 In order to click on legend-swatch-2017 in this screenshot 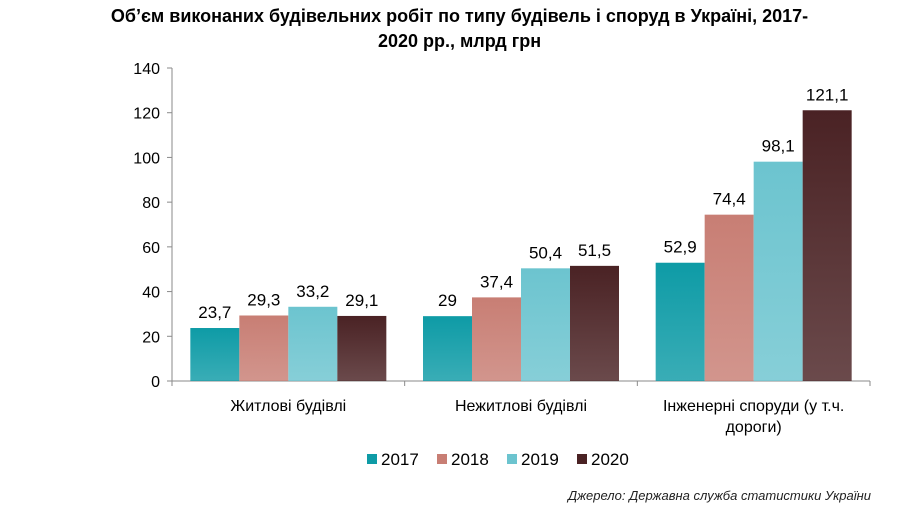, I will do `click(372, 459)`.